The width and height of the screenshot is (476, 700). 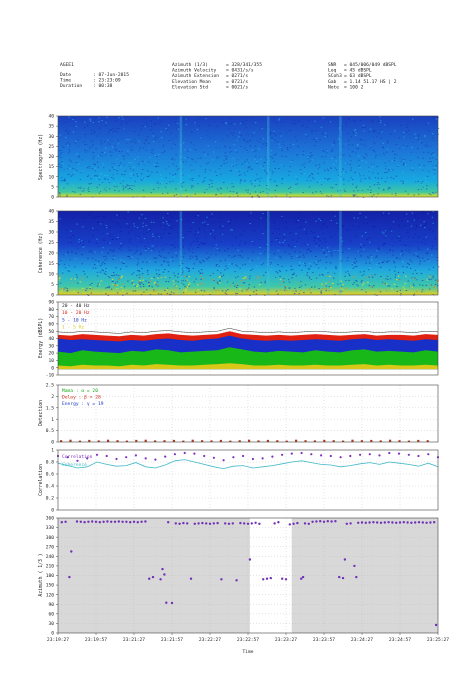 I want to click on header-value: = 0721/s, so click(x=237, y=82).